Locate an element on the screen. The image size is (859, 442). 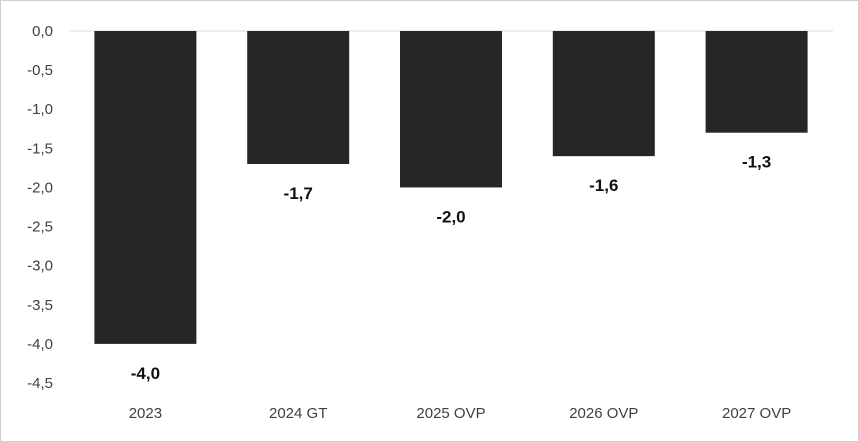
y-tick-label: -2,5 is located at coordinates (40, 227).